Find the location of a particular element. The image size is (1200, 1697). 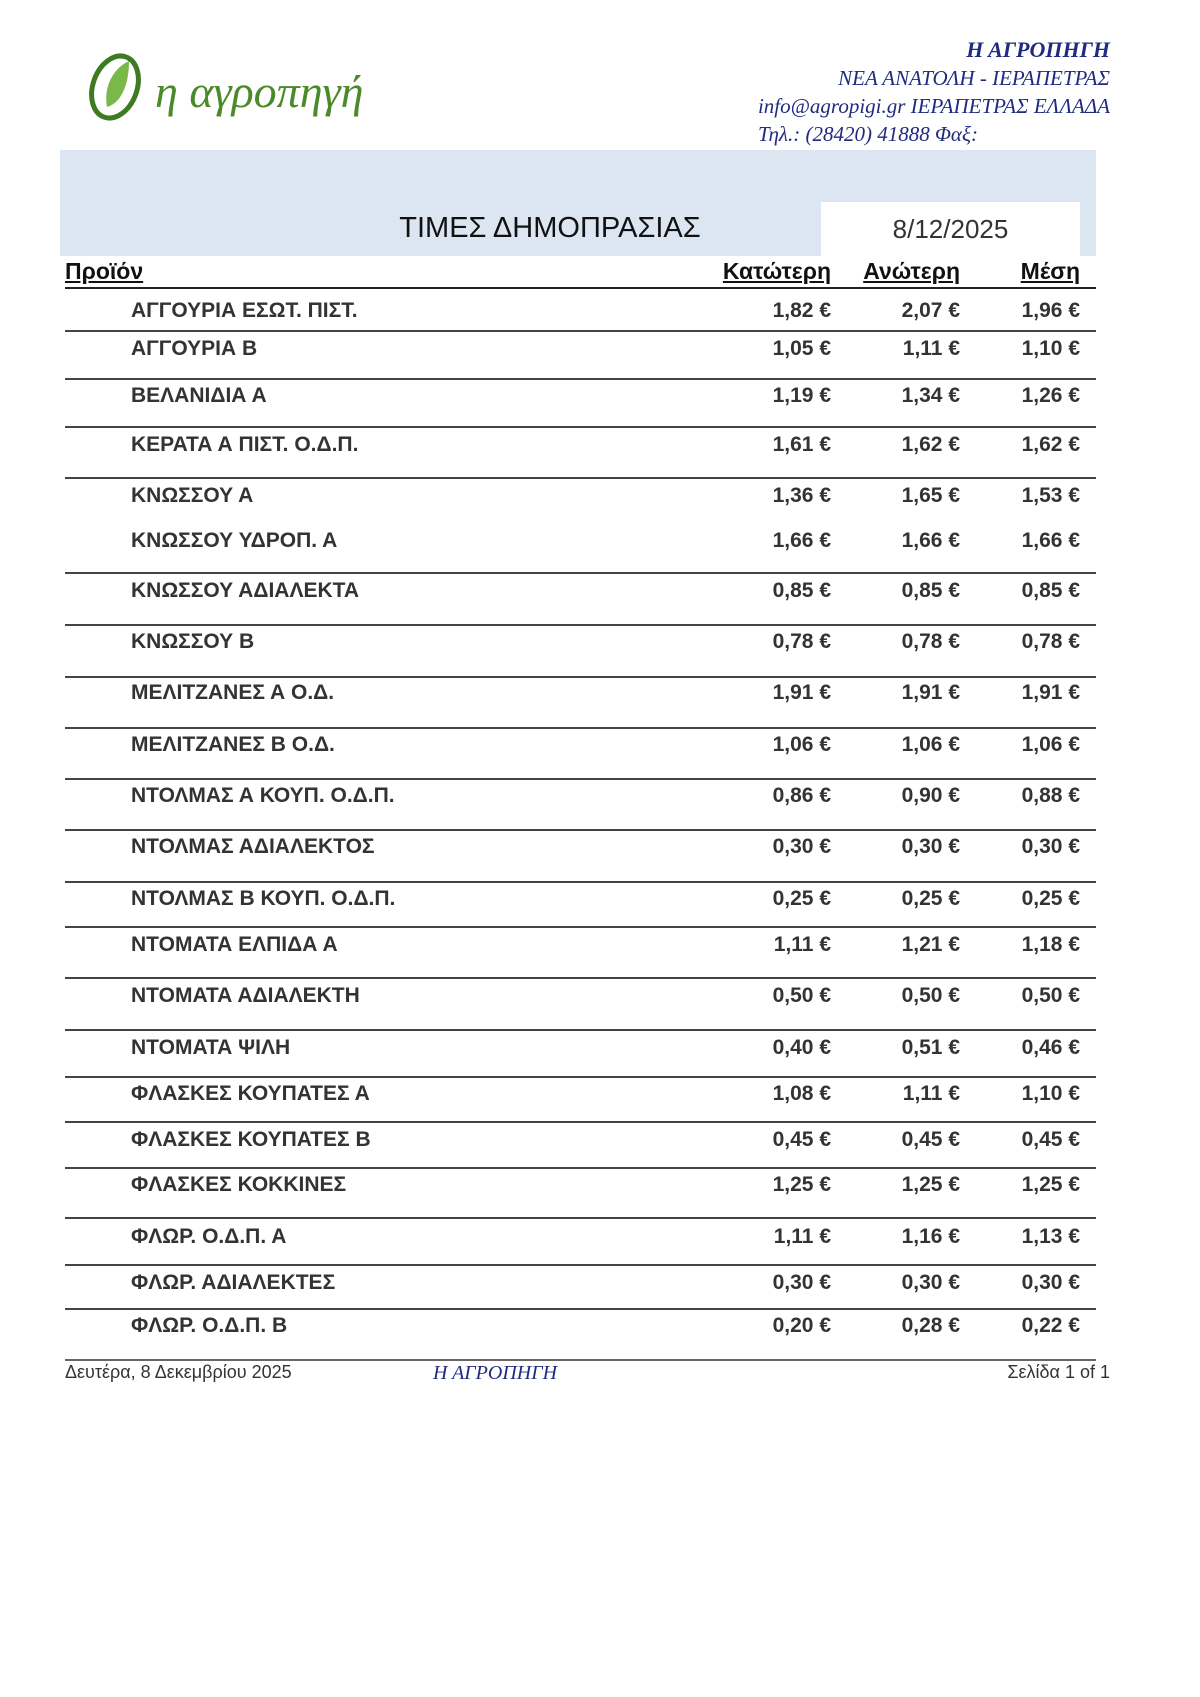

product-name: ΜΕΛΙΤΖΑΝΕΣ Β Ο.Δ. is located at coordinates (233, 744).